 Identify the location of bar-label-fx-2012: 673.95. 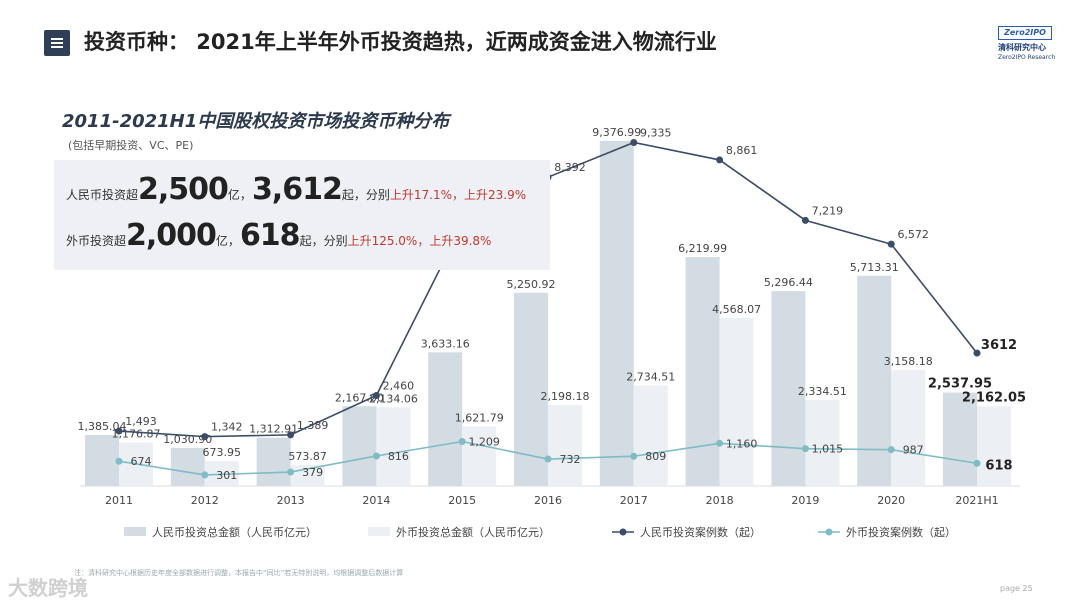
(222, 452).